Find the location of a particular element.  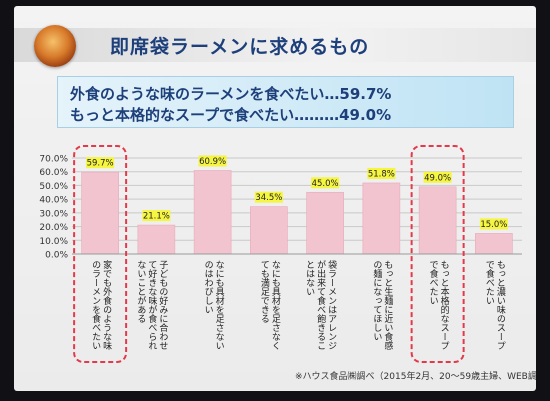

data-label: 21.1% is located at coordinates (156, 217).